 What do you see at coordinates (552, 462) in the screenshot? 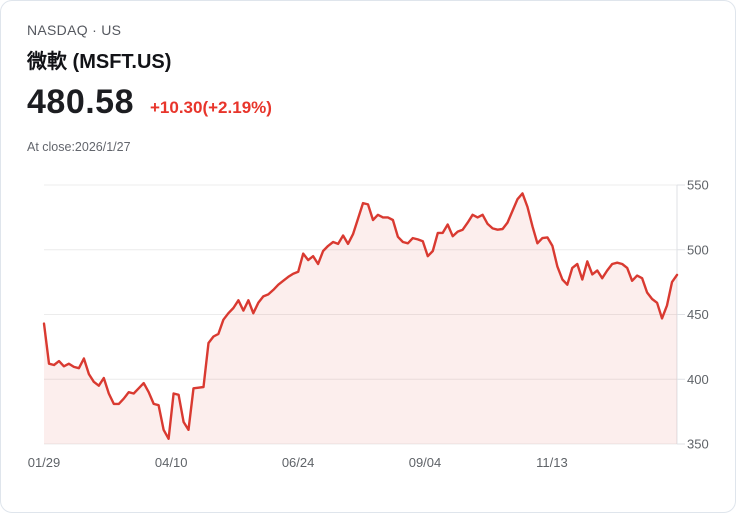
I see `x-tick-label: 11/13` at bounding box center [552, 462].